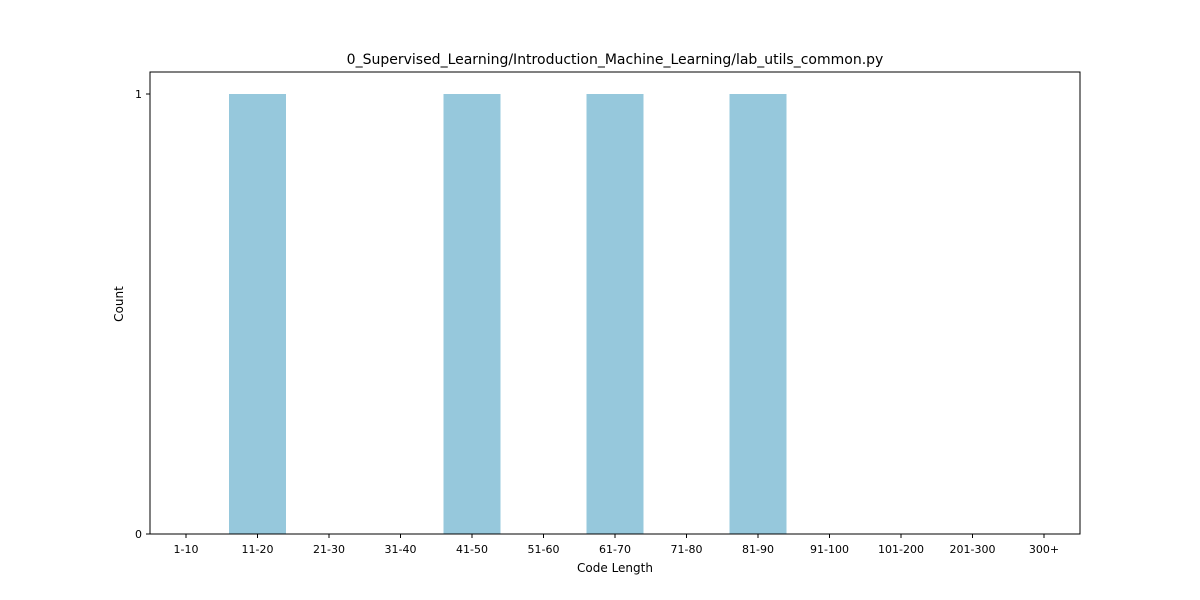 The width and height of the screenshot is (1200, 600). I want to click on x-tick-label: 201-300, so click(973, 549).